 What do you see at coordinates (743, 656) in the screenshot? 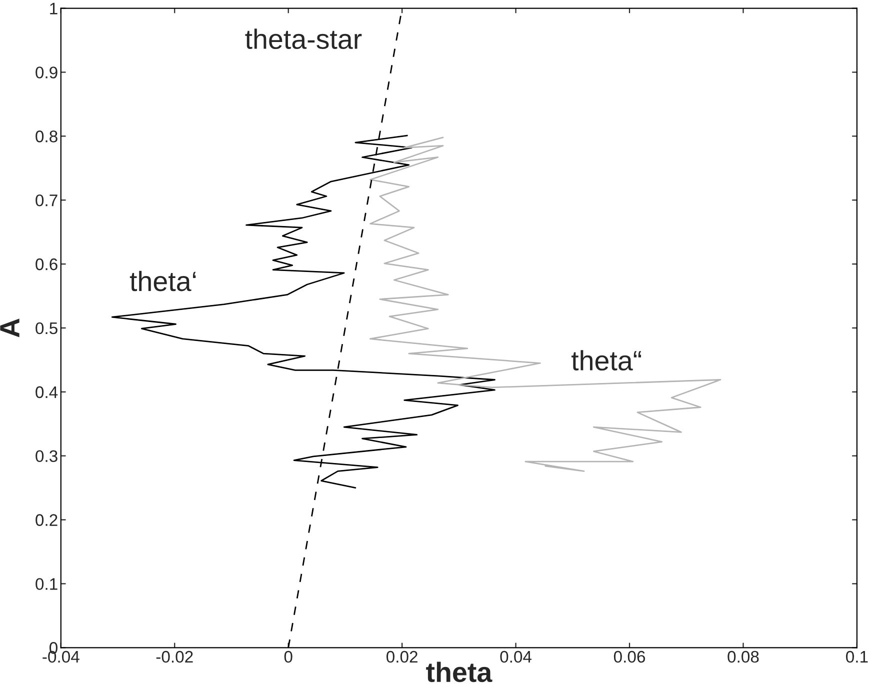
I see `x-tick-label: 0.08` at bounding box center [743, 656].